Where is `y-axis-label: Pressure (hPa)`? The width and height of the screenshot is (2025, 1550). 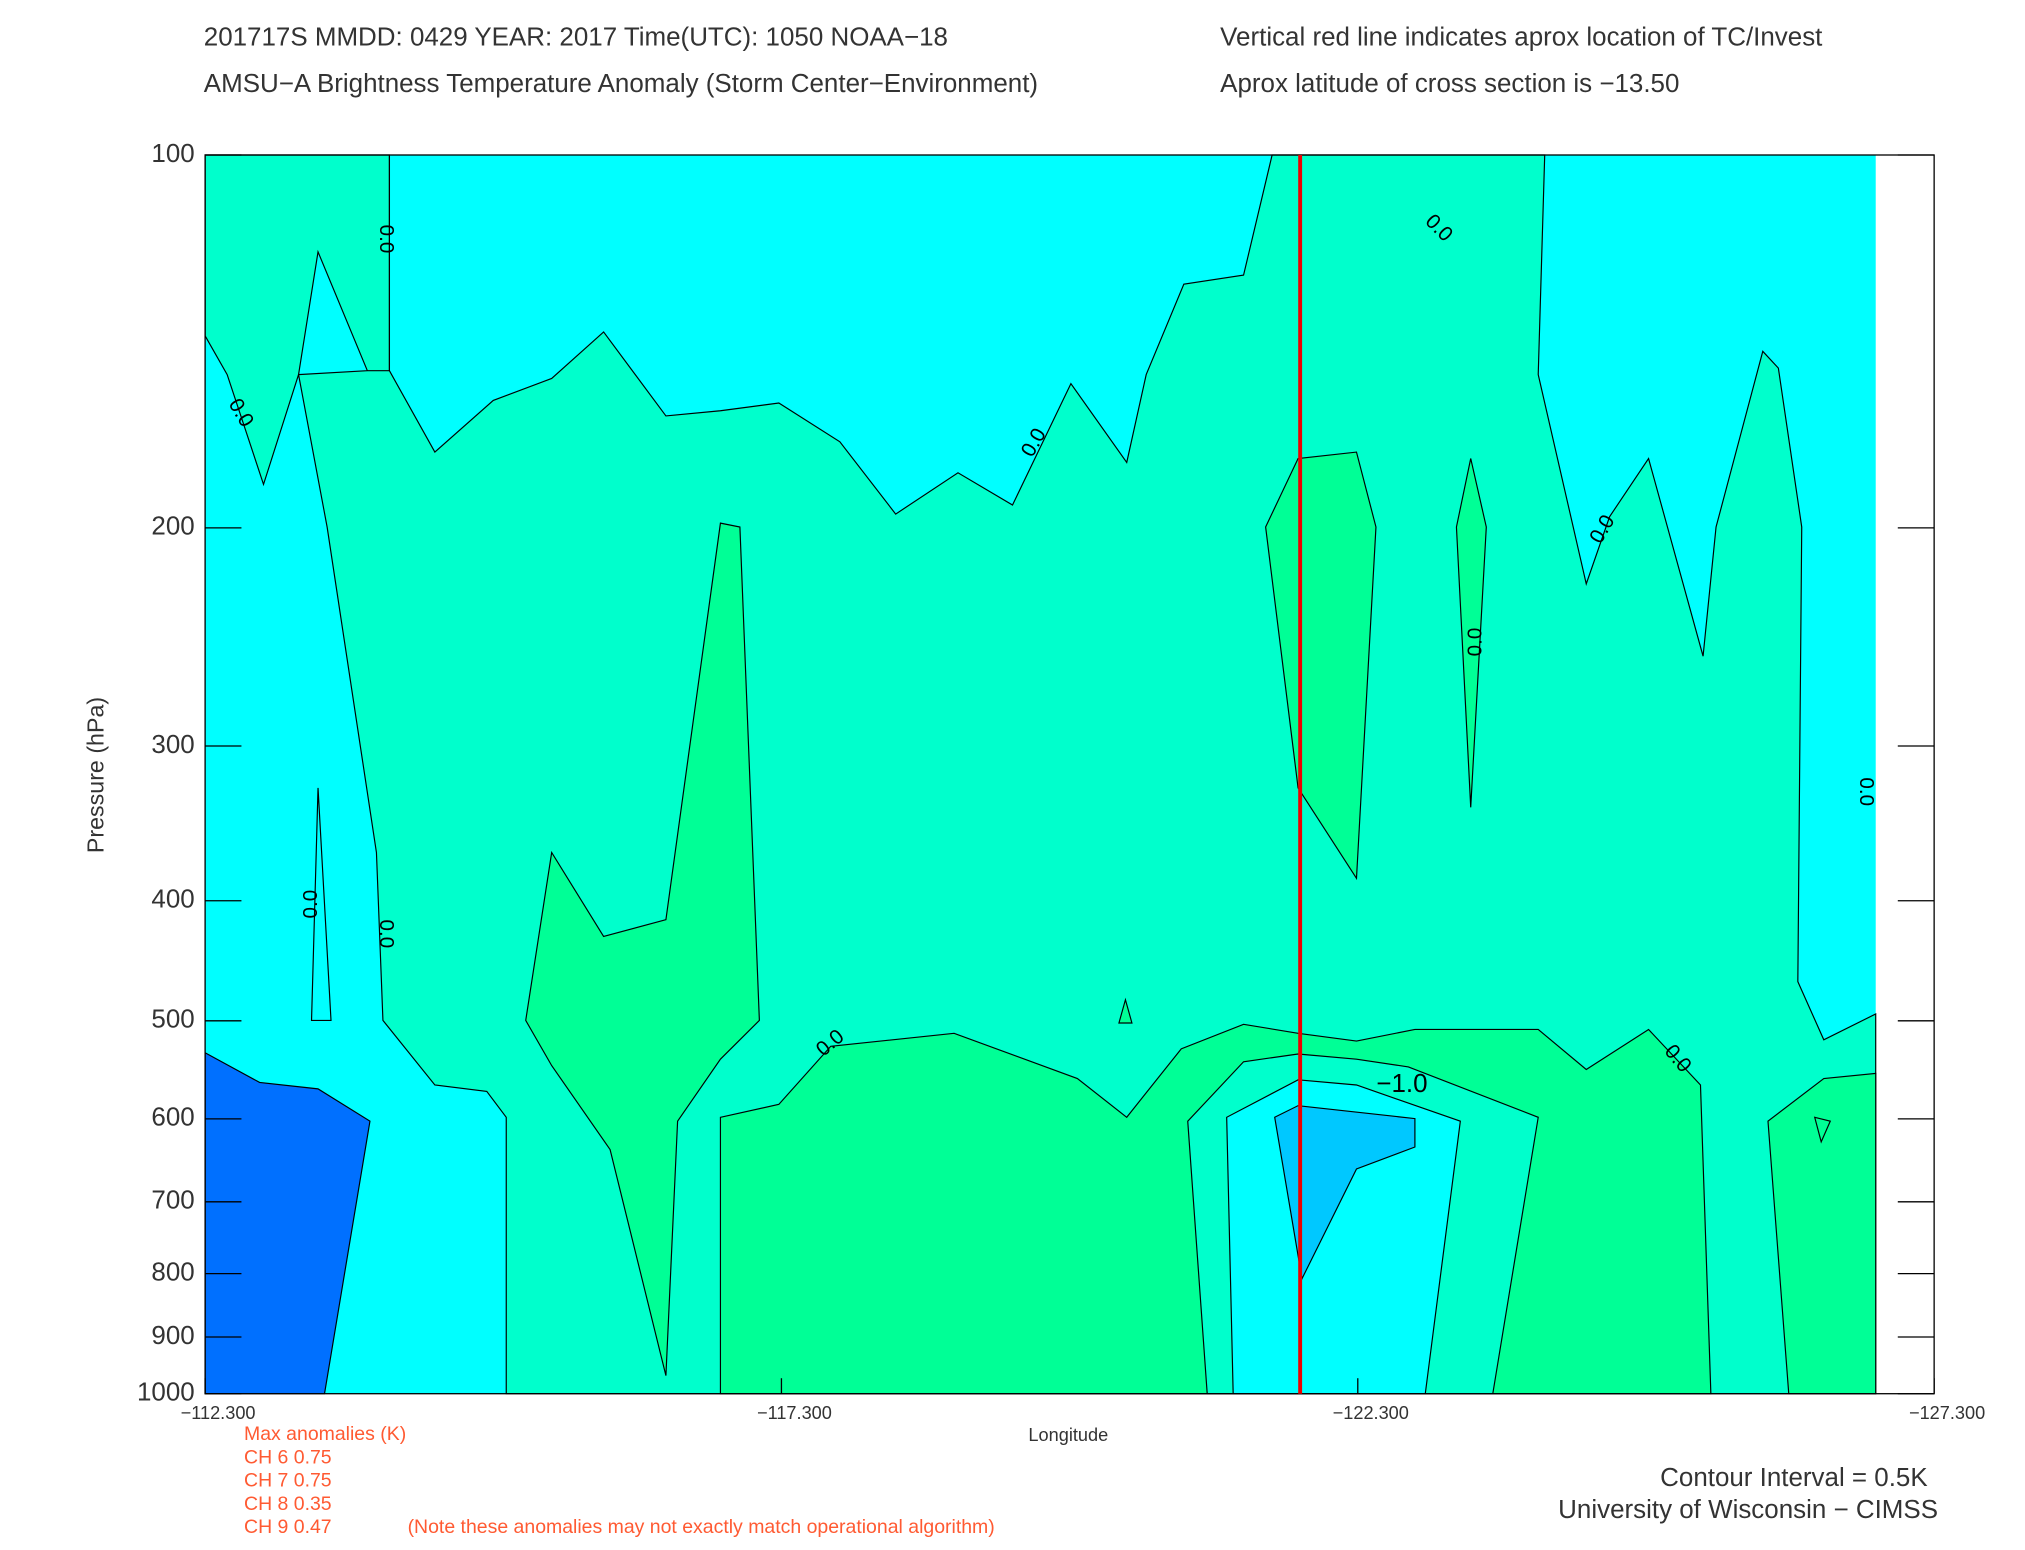 y-axis-label: Pressure (hPa) is located at coordinates (95, 775).